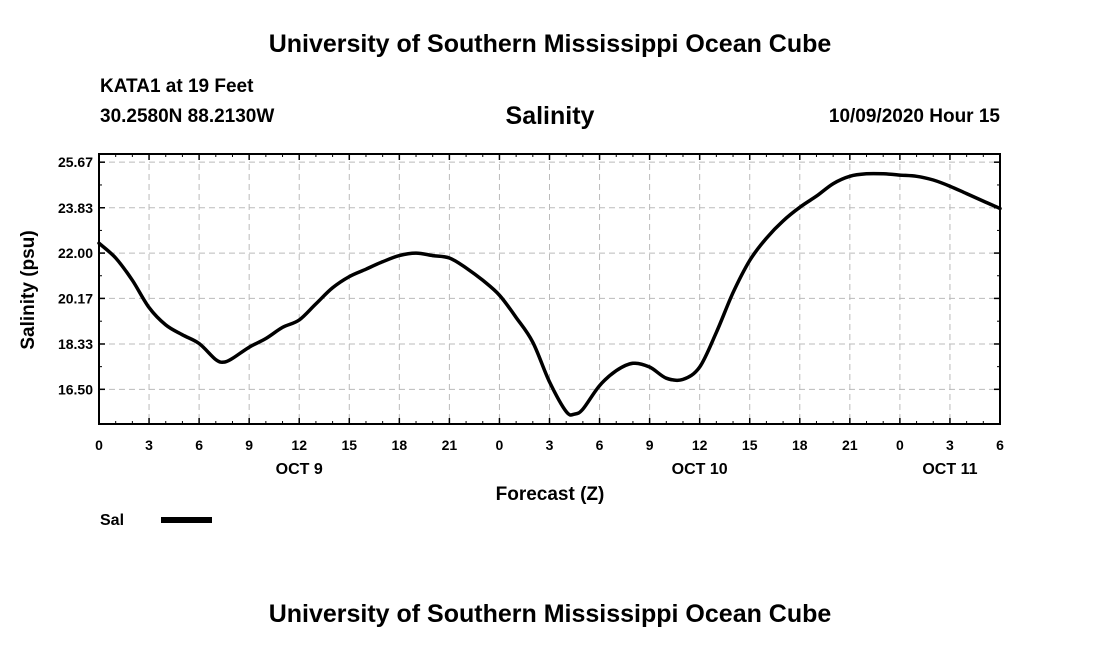 This screenshot has width=1100, height=650. What do you see at coordinates (75, 208) in the screenshot?
I see `y-tick-label: 23.83` at bounding box center [75, 208].